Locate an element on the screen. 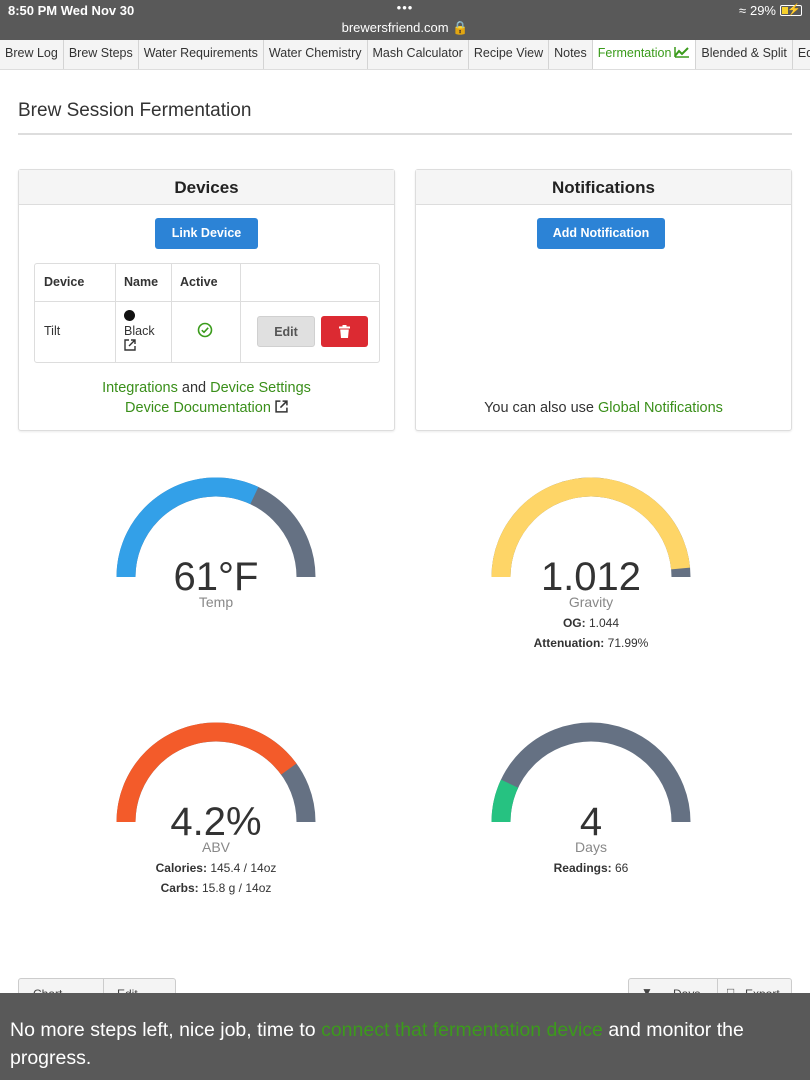  lock-icon: 🔒 is located at coordinates (460, 27).